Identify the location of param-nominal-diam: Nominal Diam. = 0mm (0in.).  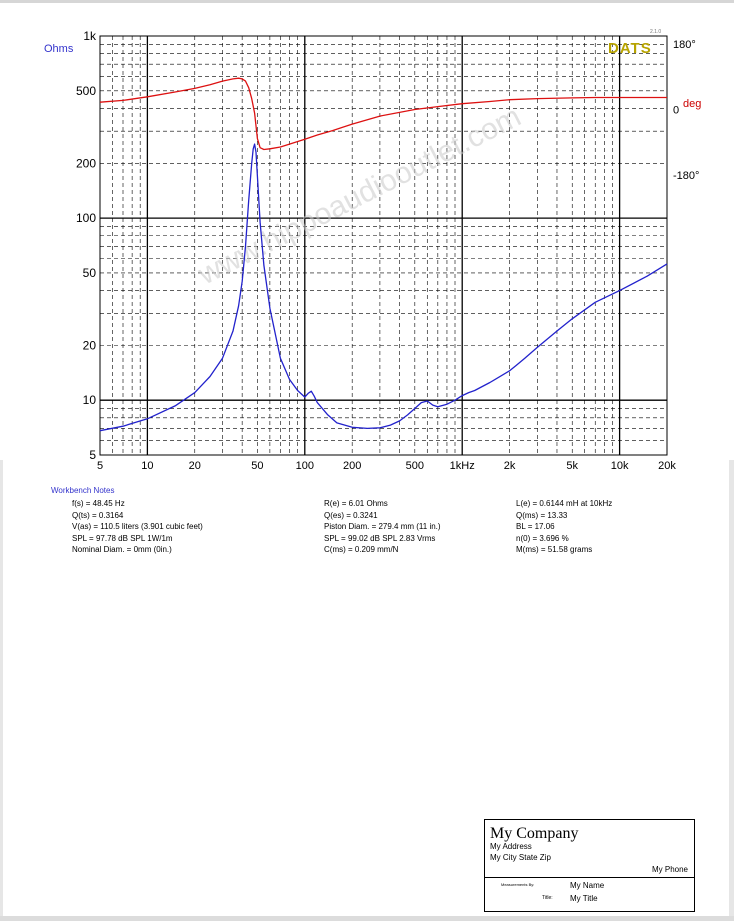
(122, 550).